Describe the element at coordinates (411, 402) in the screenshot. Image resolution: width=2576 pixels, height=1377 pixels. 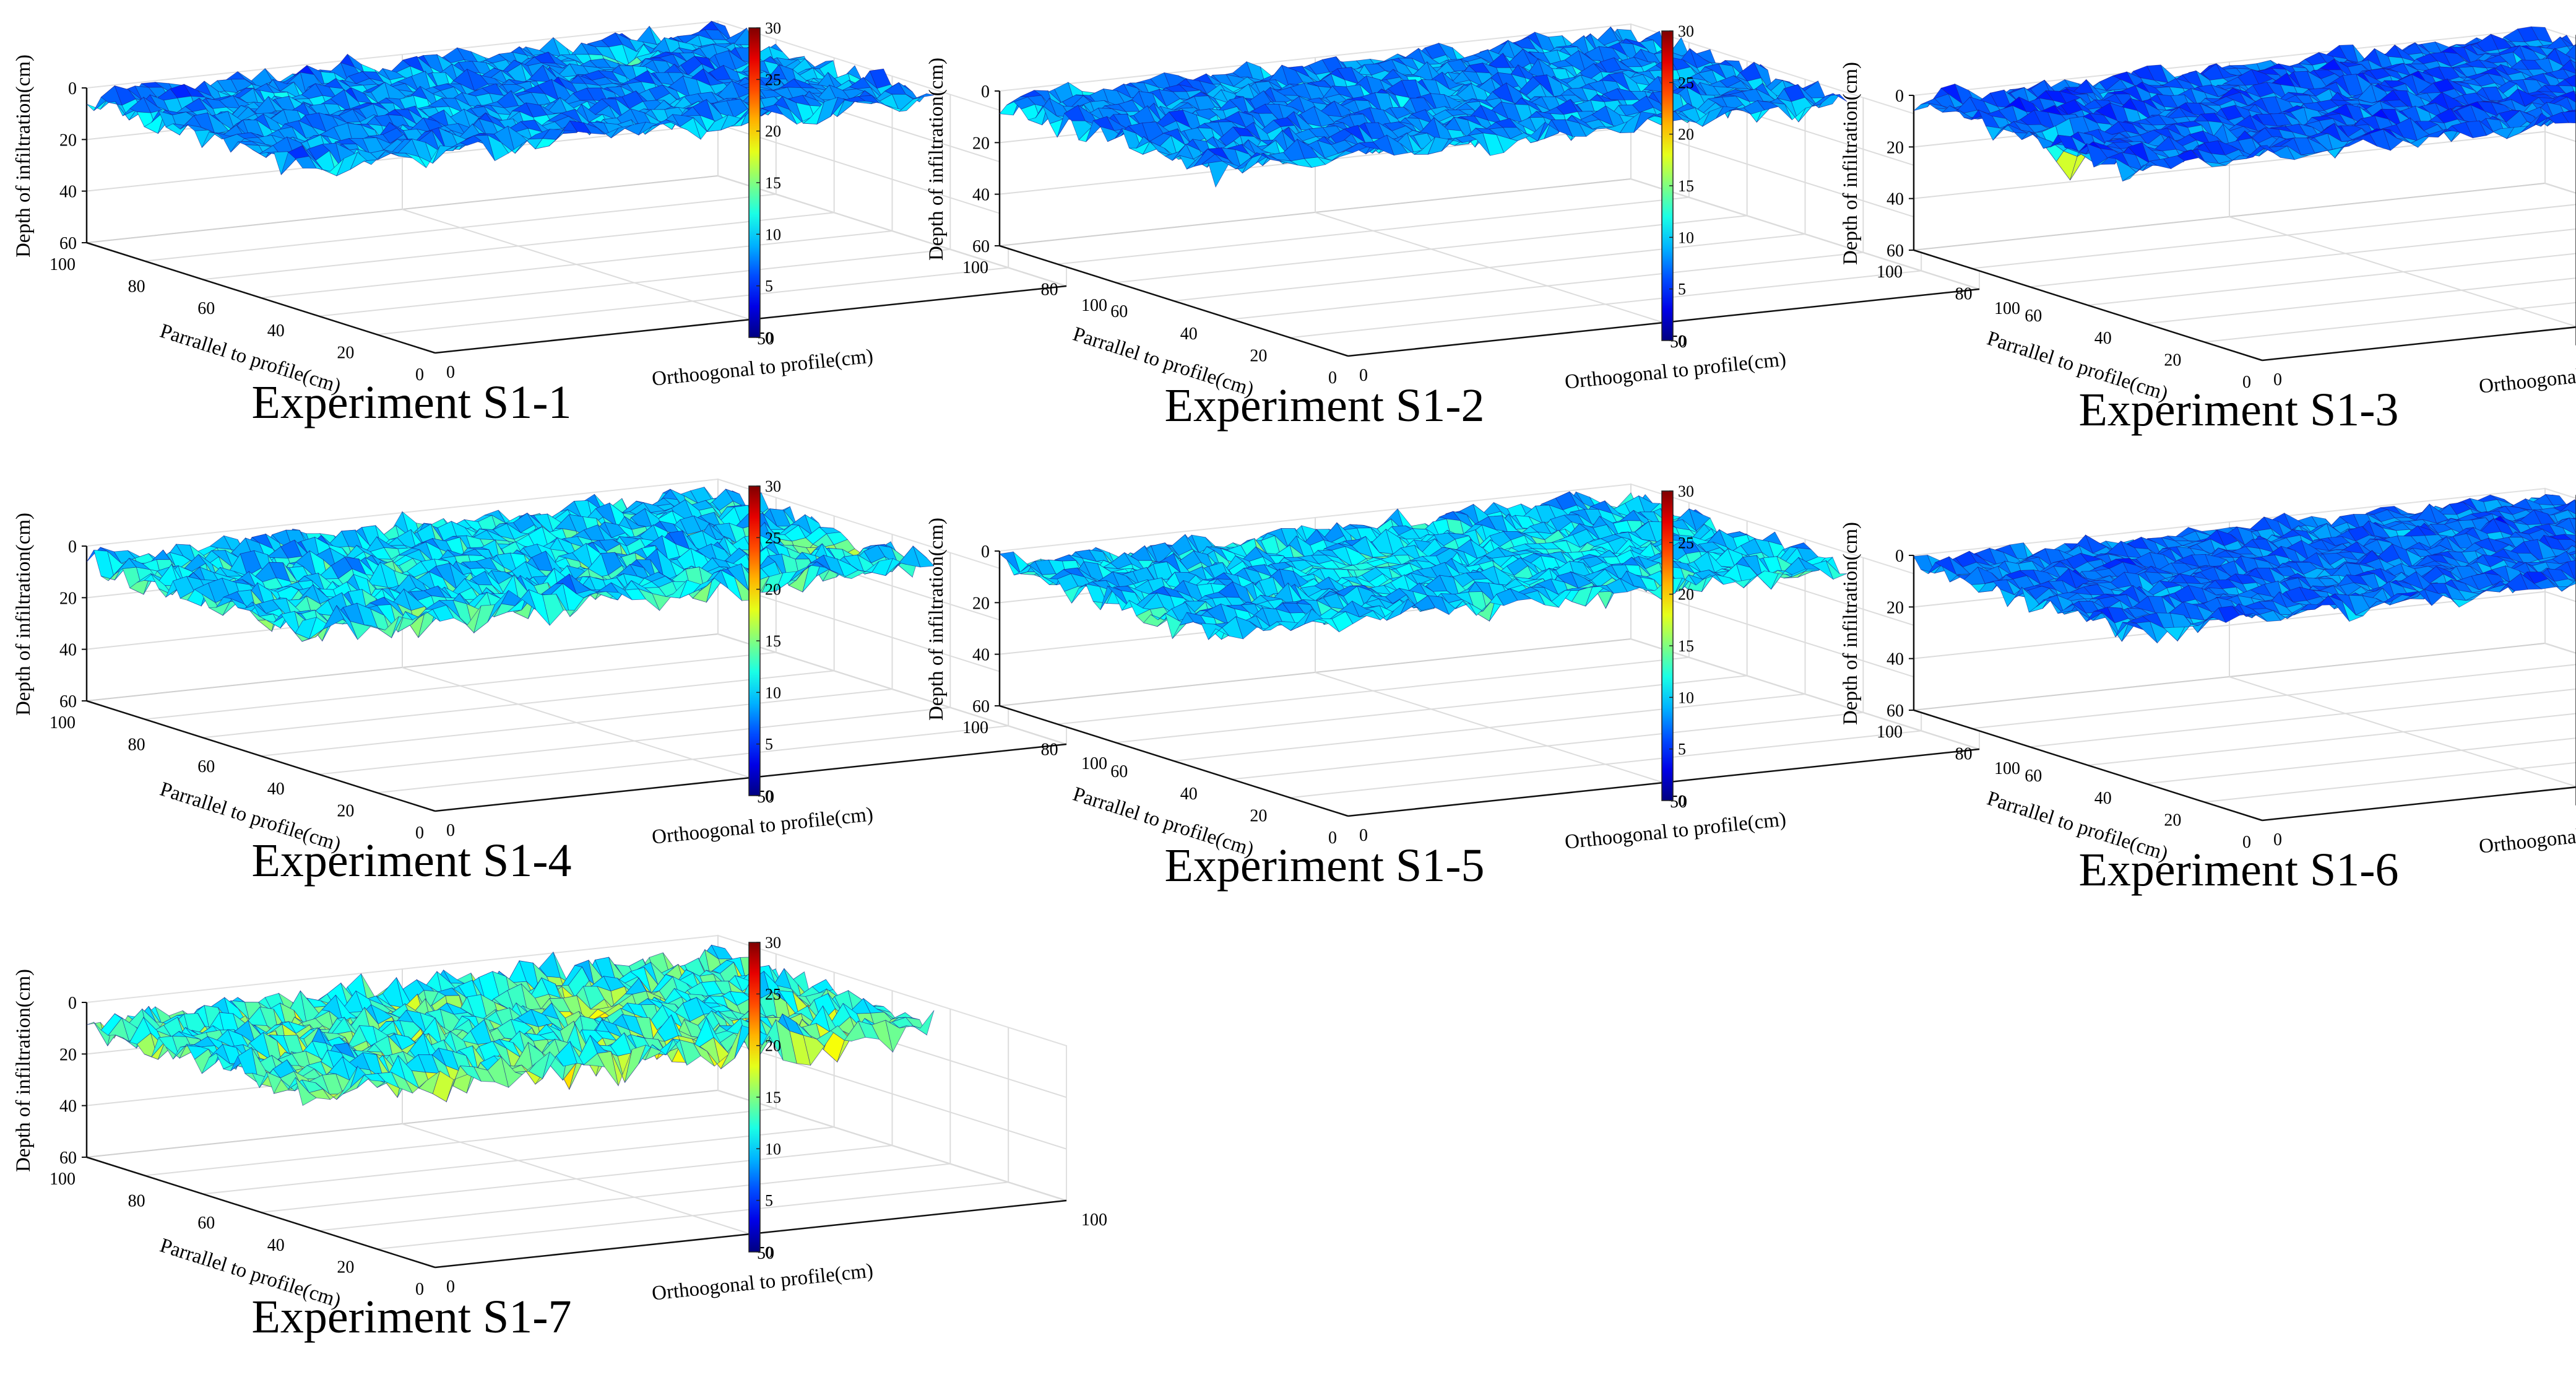
I see `panel-caption: Experiment S1-1` at that location.